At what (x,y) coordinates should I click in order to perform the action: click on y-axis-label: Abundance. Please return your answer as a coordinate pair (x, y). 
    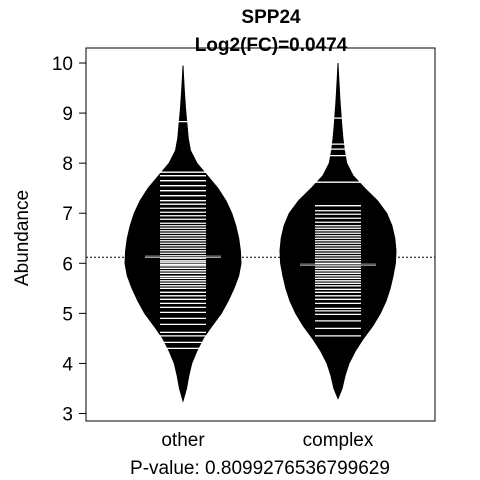
    Looking at the image, I should click on (22, 238).